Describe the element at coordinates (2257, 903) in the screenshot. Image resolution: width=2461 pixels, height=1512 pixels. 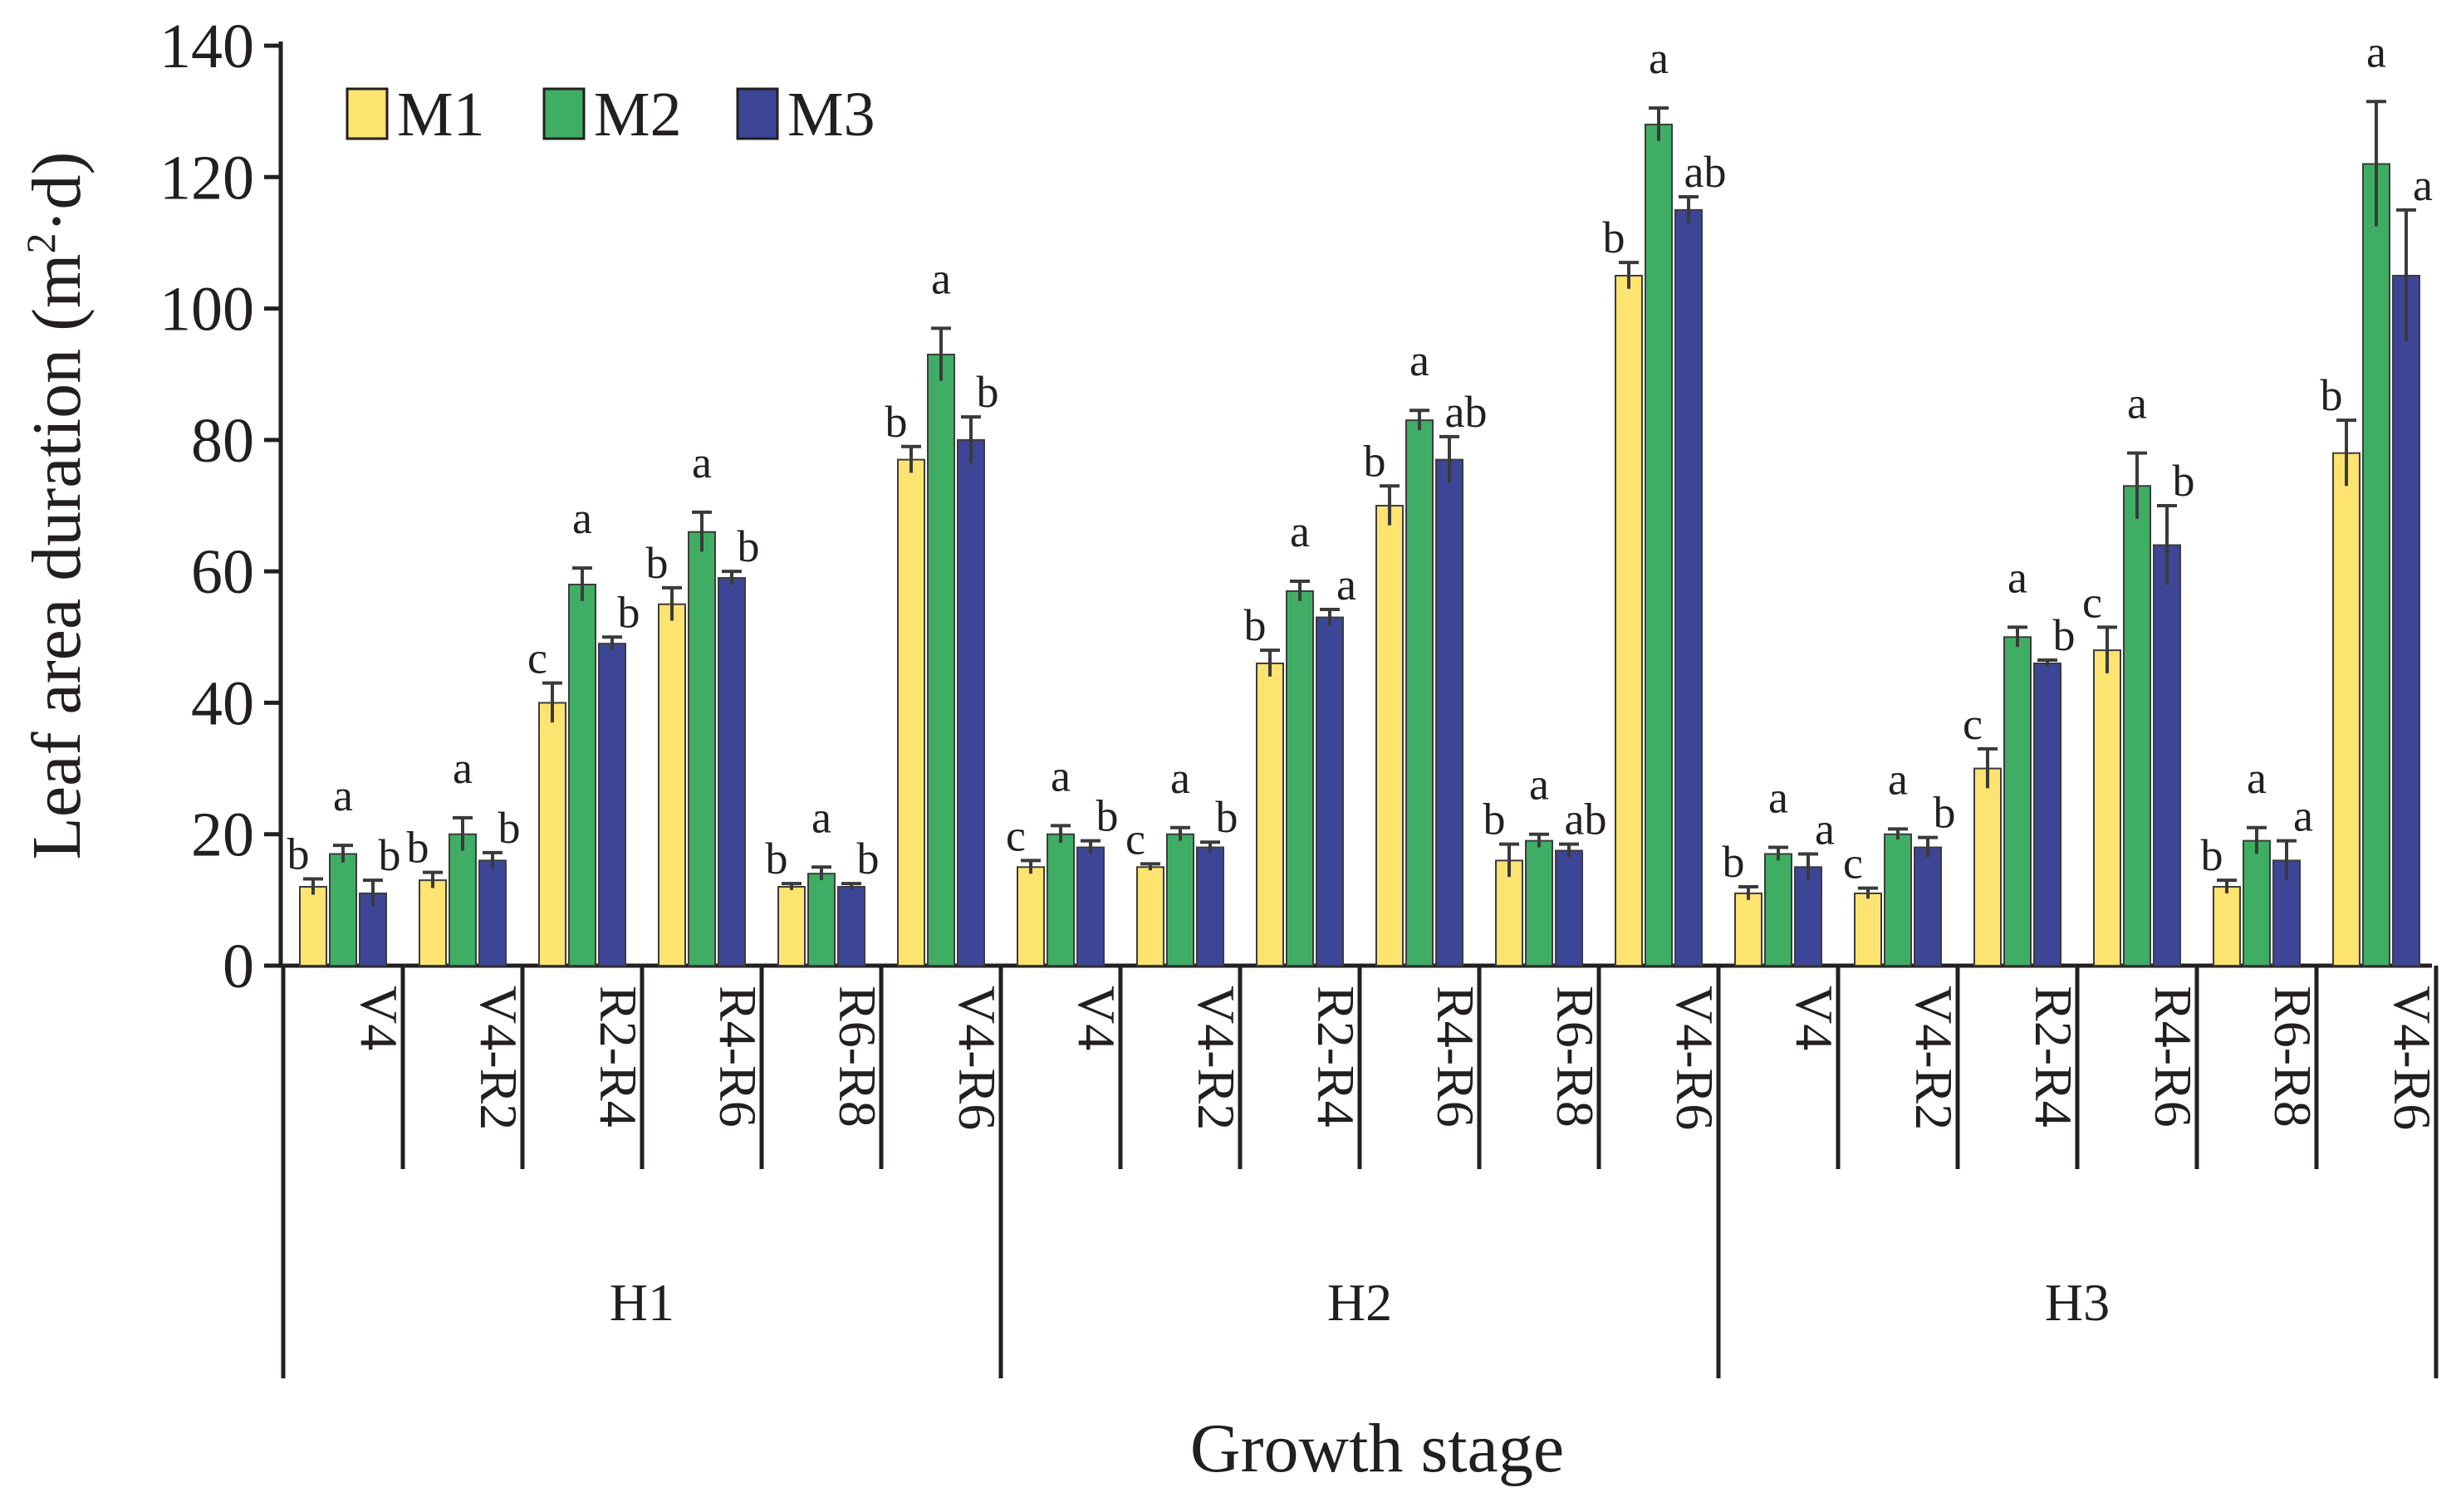
I see `bar-h3-r6-r8-m2` at that location.